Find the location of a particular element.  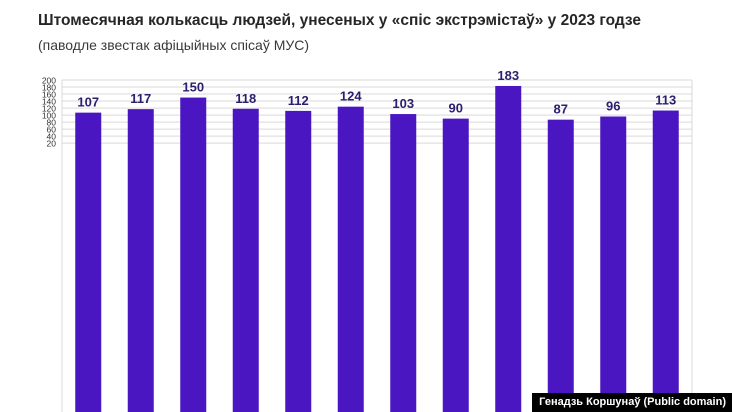

bar-value-label: 118 is located at coordinates (245, 98).